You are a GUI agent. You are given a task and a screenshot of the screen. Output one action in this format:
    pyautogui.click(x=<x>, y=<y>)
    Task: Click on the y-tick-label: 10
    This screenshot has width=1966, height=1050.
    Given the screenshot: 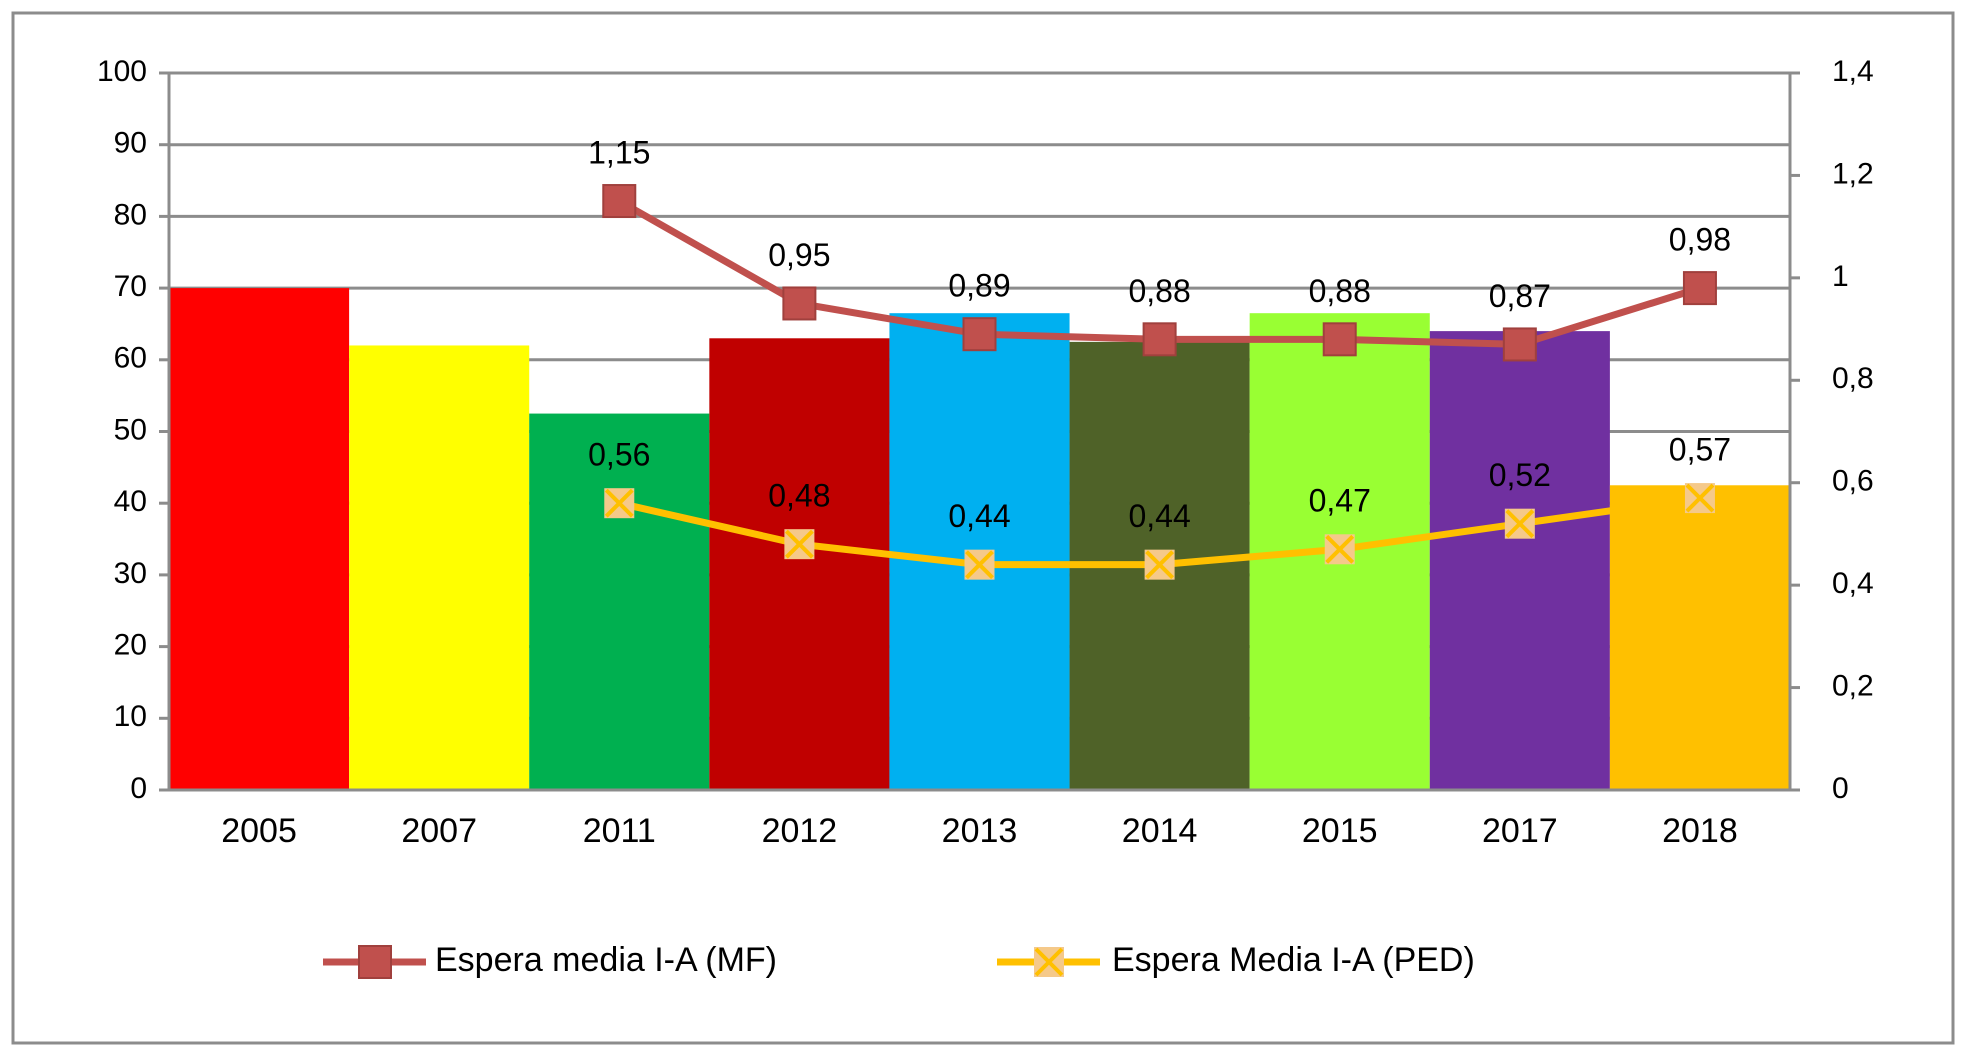 What is the action you would take?
    pyautogui.click(x=130, y=716)
    